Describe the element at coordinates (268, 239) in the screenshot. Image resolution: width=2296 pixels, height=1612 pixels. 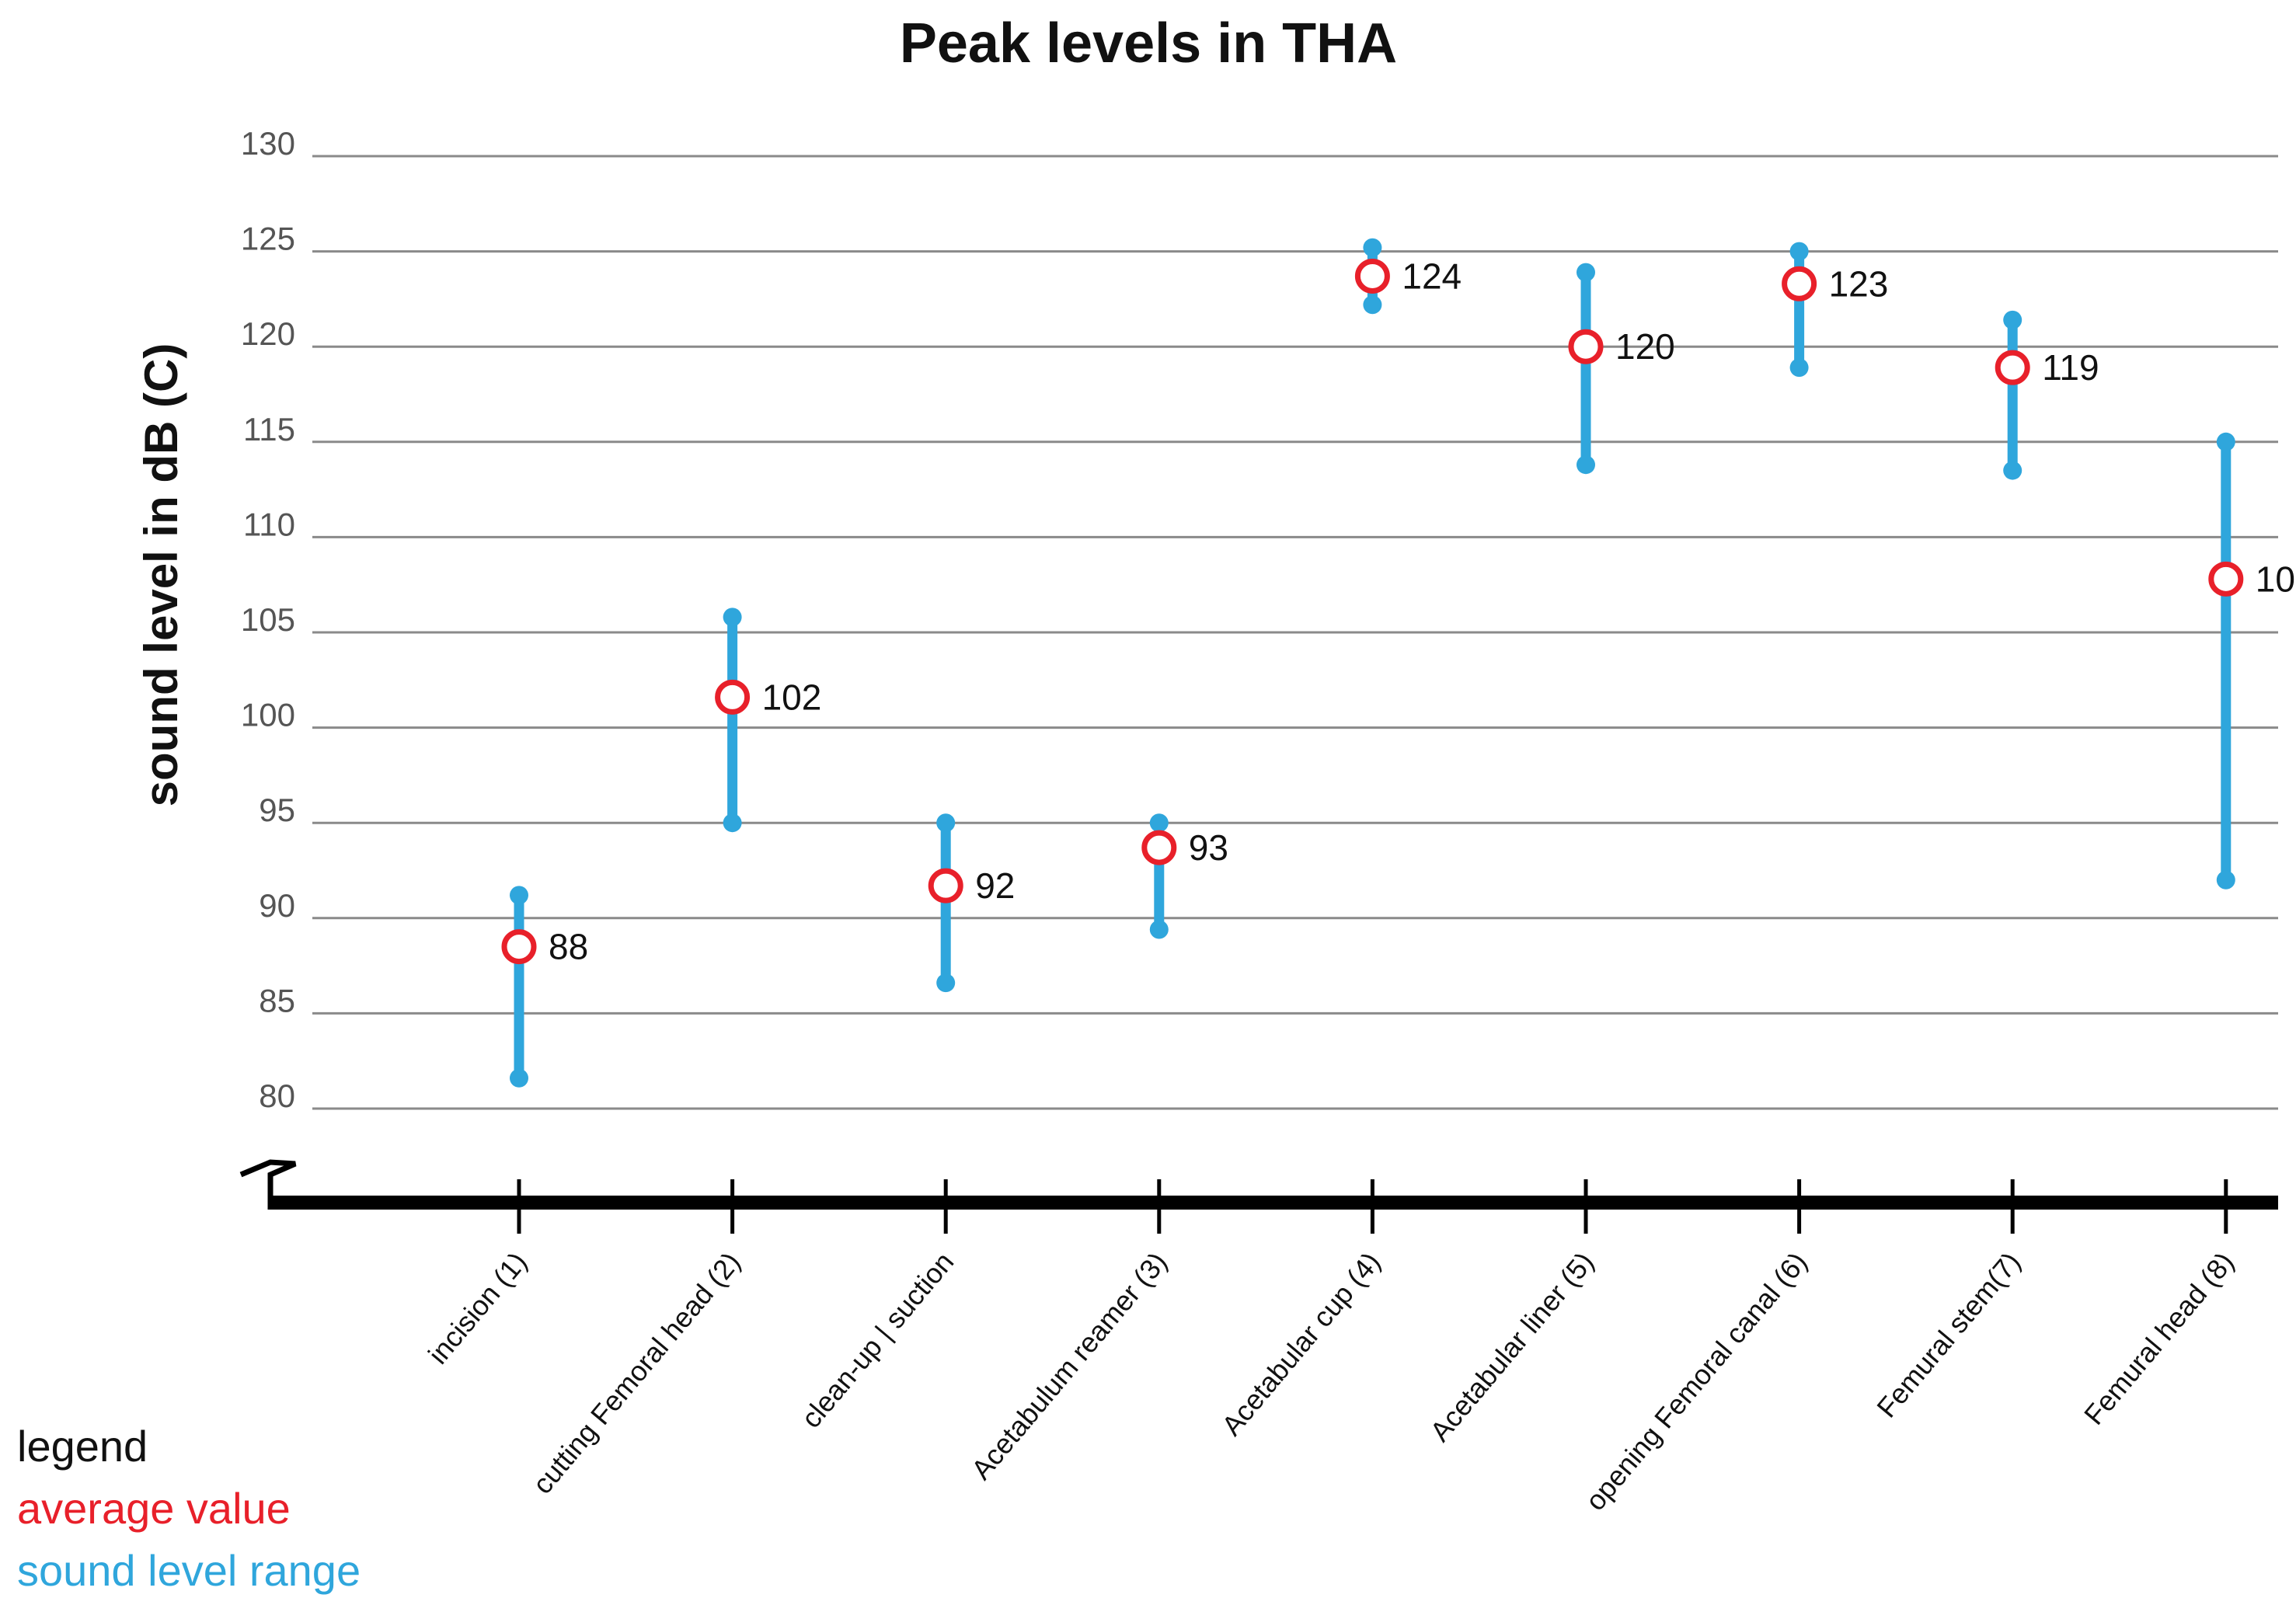
I see `y-tick-label: 125` at that location.